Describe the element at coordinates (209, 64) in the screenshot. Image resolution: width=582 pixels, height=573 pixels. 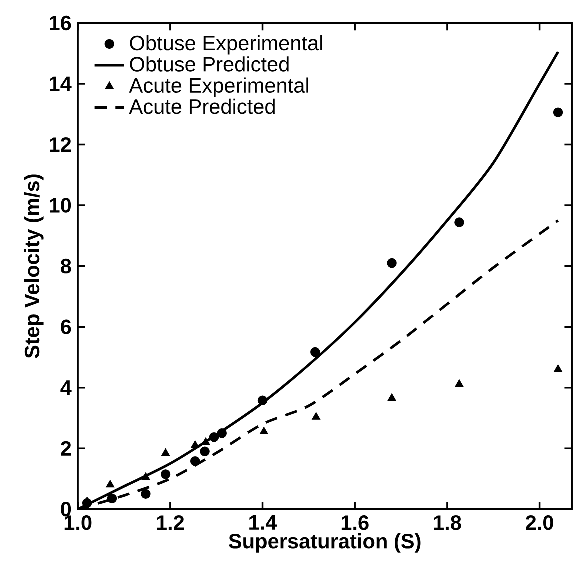
I see `legend-label: Obtuse Predicted` at that location.